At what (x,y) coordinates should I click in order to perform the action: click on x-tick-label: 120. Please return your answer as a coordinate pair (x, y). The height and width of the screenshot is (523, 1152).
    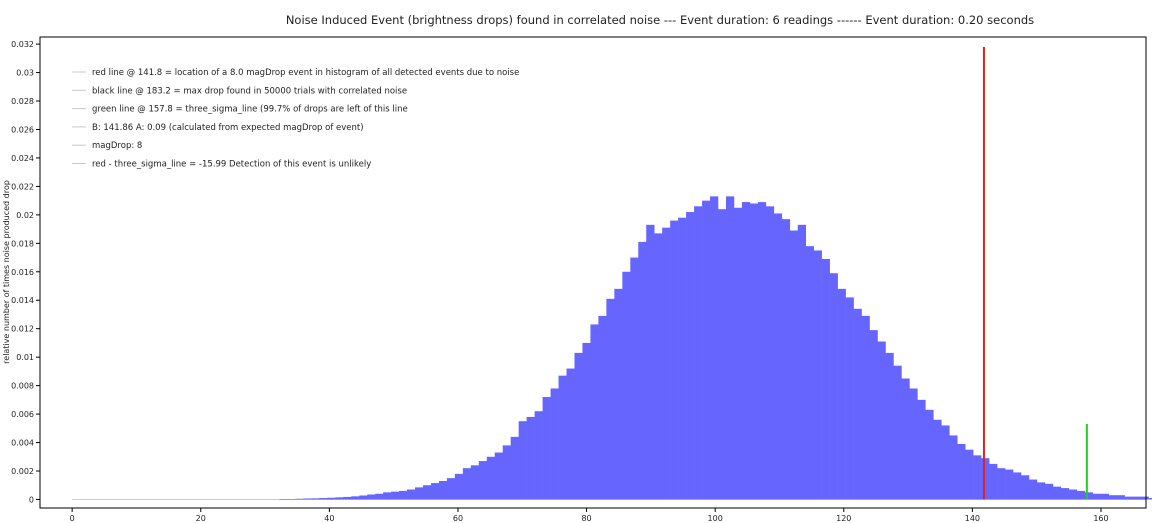
    Looking at the image, I should click on (843, 518).